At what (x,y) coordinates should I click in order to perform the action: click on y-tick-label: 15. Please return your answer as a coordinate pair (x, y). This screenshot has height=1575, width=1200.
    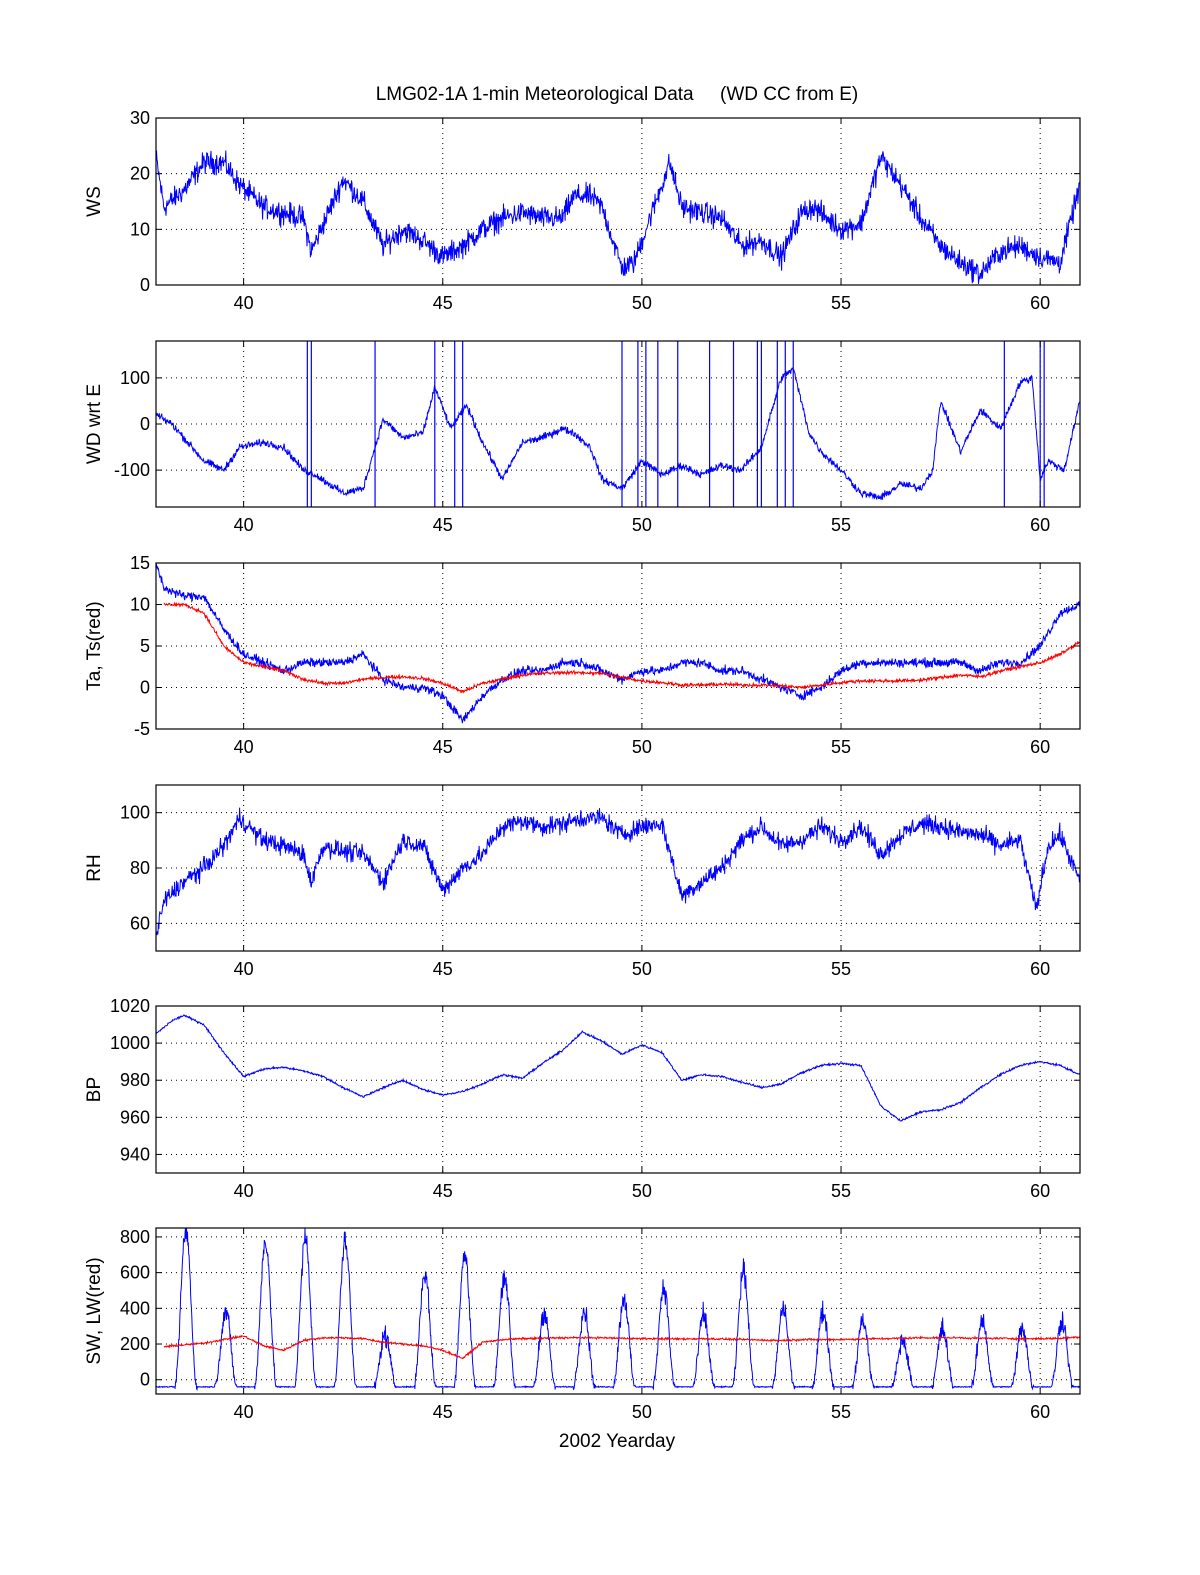
    Looking at the image, I should click on (140, 563).